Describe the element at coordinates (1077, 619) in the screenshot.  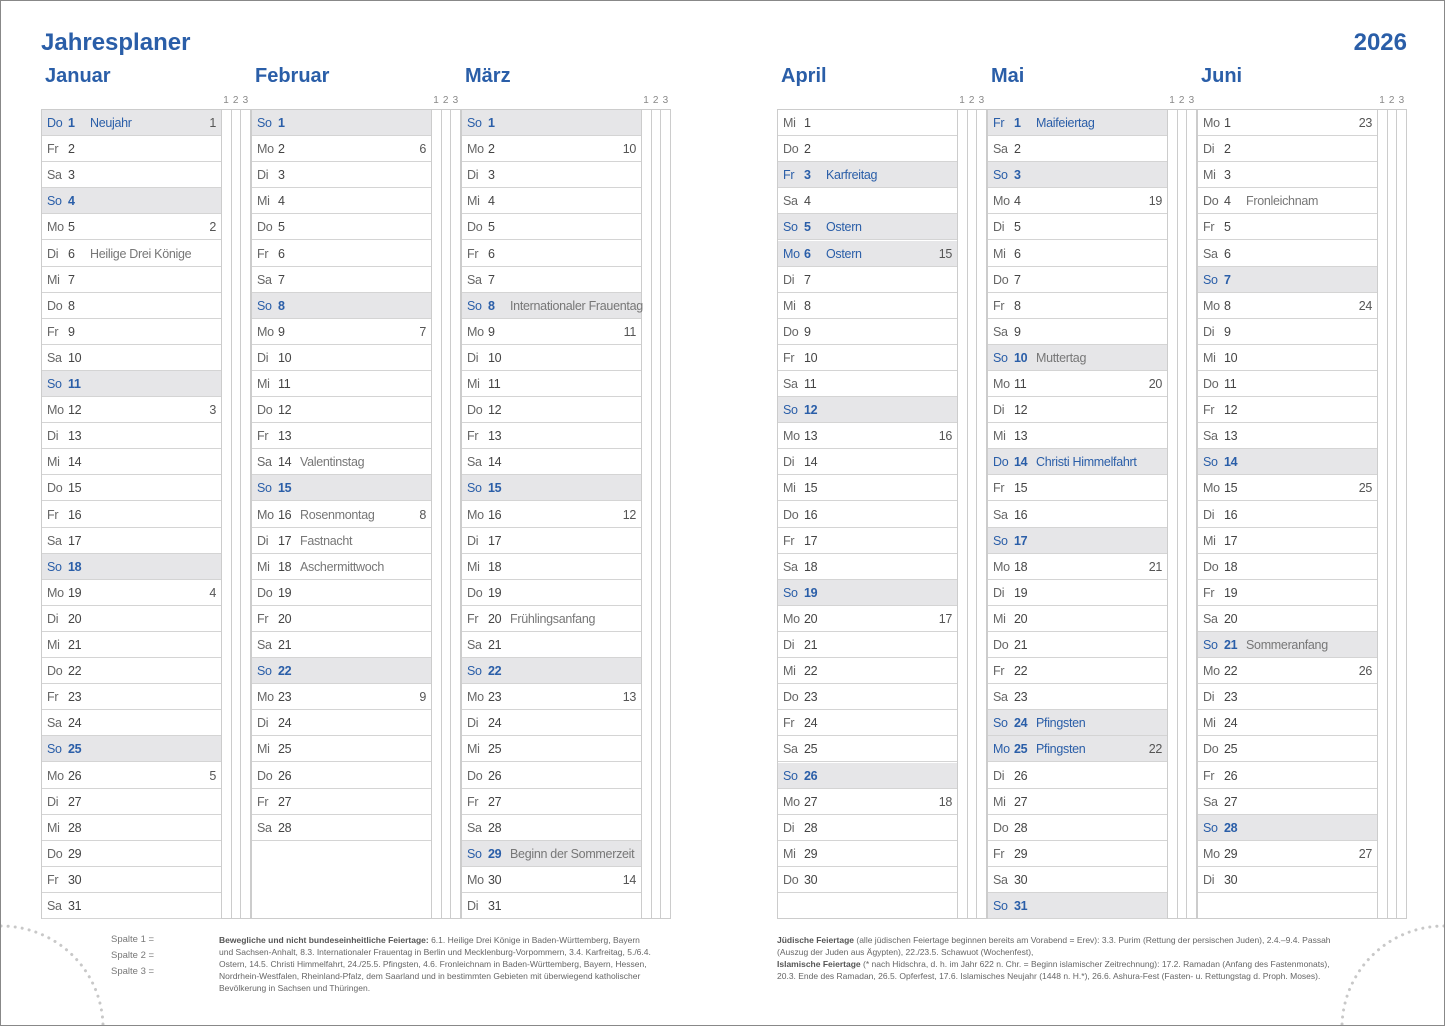
I see `day-row: Mi 20` at that location.